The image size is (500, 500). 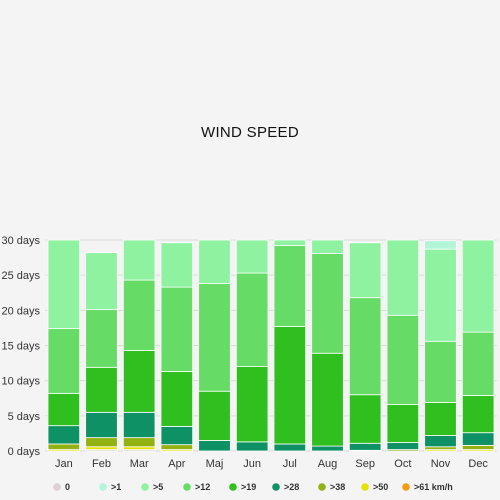 I want to click on x-tick-label: Jan, so click(x=64, y=464).